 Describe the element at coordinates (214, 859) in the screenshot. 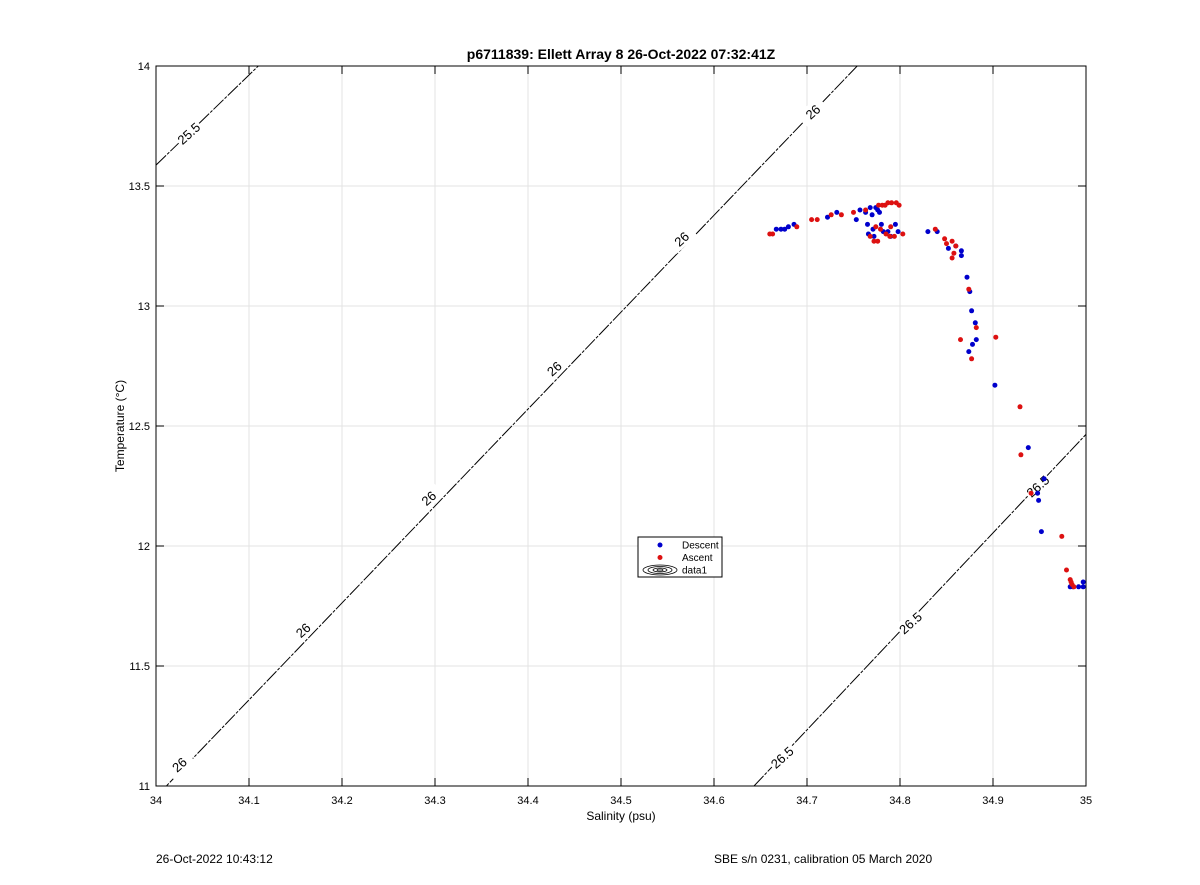

I see `plot-timestamp: 26-Oct-2022 10:43:12` at that location.